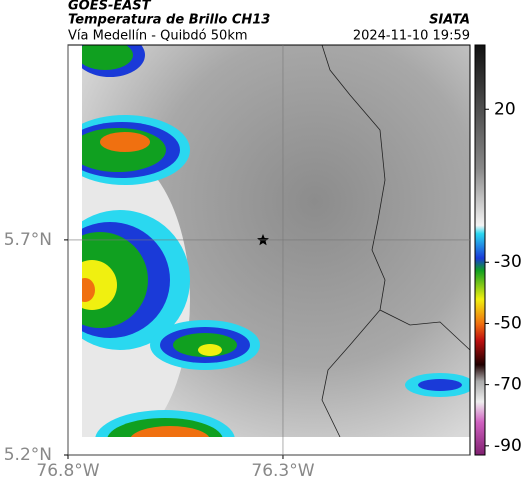 This screenshot has width=526, height=495. What do you see at coordinates (110, 7) in the screenshot?
I see `source: GOES-EAST` at bounding box center [110, 7].